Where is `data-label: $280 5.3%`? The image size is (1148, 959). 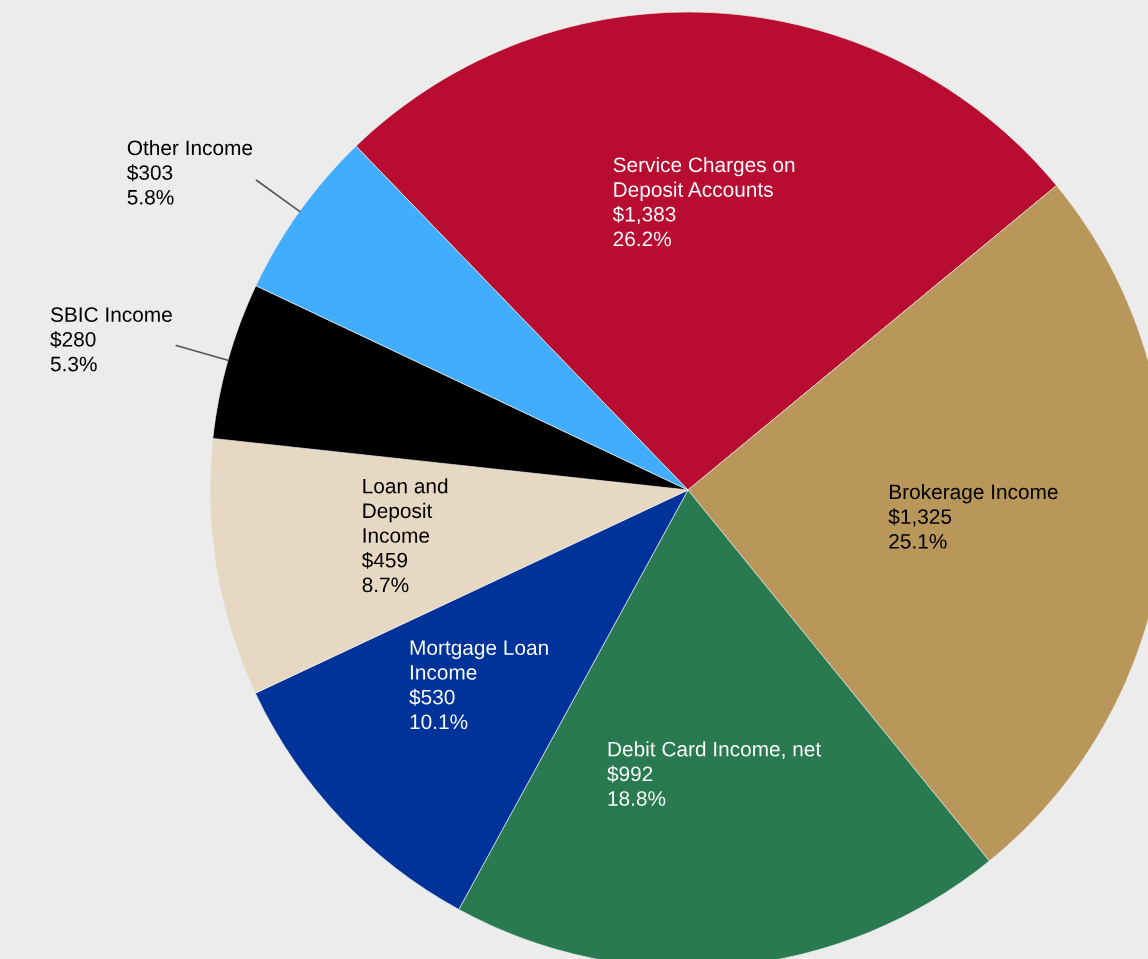 data-label: $280 5.3% is located at coordinates (73, 351).